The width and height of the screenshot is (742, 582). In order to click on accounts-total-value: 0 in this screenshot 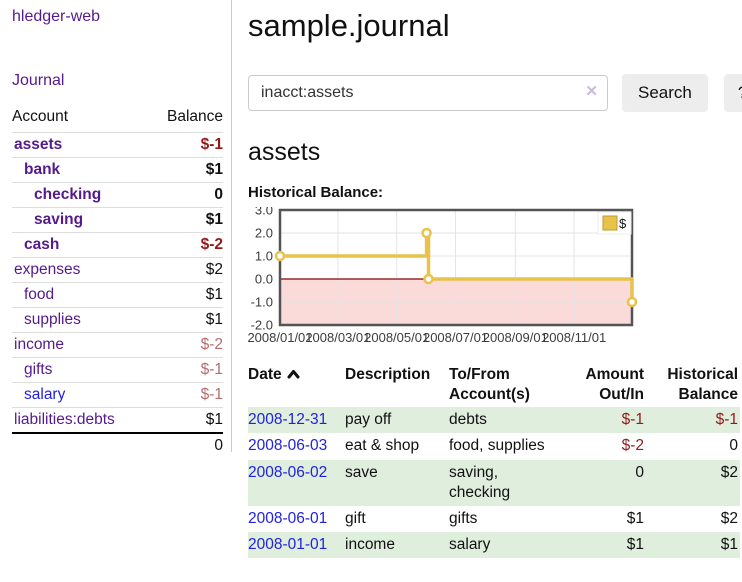, I will do `click(185, 445)`.